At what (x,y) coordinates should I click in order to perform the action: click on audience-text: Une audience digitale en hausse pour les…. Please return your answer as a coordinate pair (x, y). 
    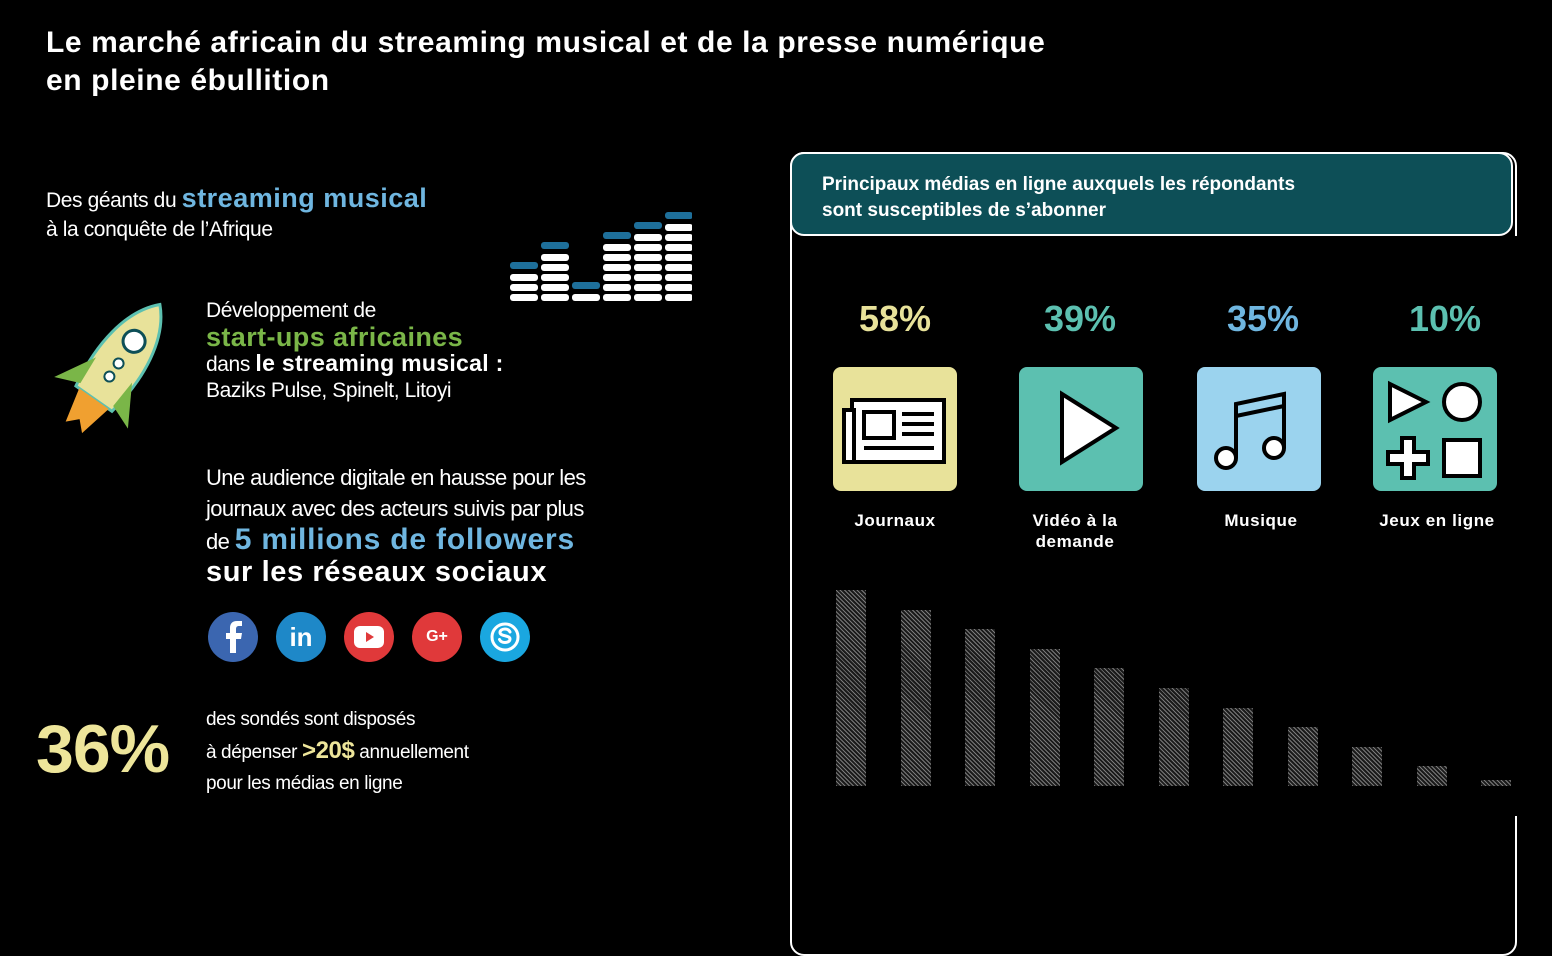
    Looking at the image, I should click on (396, 525).